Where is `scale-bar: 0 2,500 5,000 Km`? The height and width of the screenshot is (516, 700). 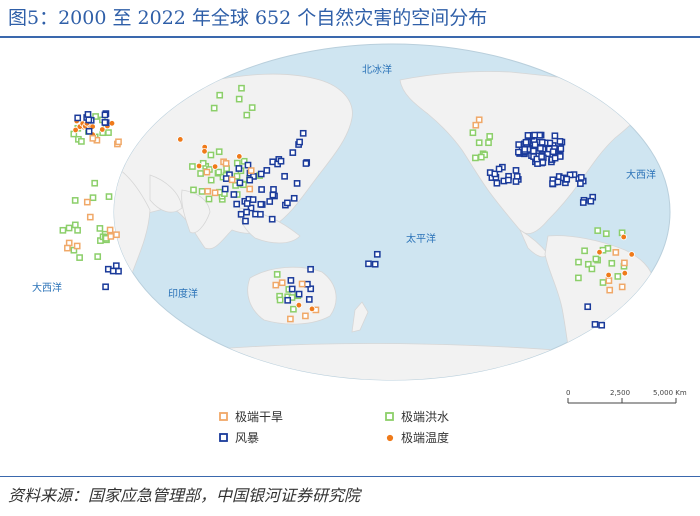 scale-bar: 0 2,500 5,000 Km is located at coordinates (626, 396).